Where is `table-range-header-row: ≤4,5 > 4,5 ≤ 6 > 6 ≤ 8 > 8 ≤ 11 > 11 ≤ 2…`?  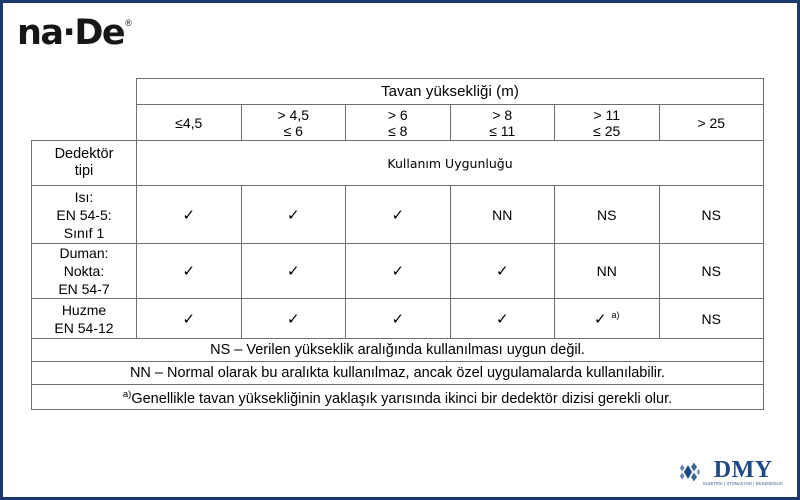
table-range-header-row: ≤4,5 > 4,5 ≤ 6 > 6 ≤ 8 > 8 ≤ 11 > 11 ≤ 2… is located at coordinates (398, 122).